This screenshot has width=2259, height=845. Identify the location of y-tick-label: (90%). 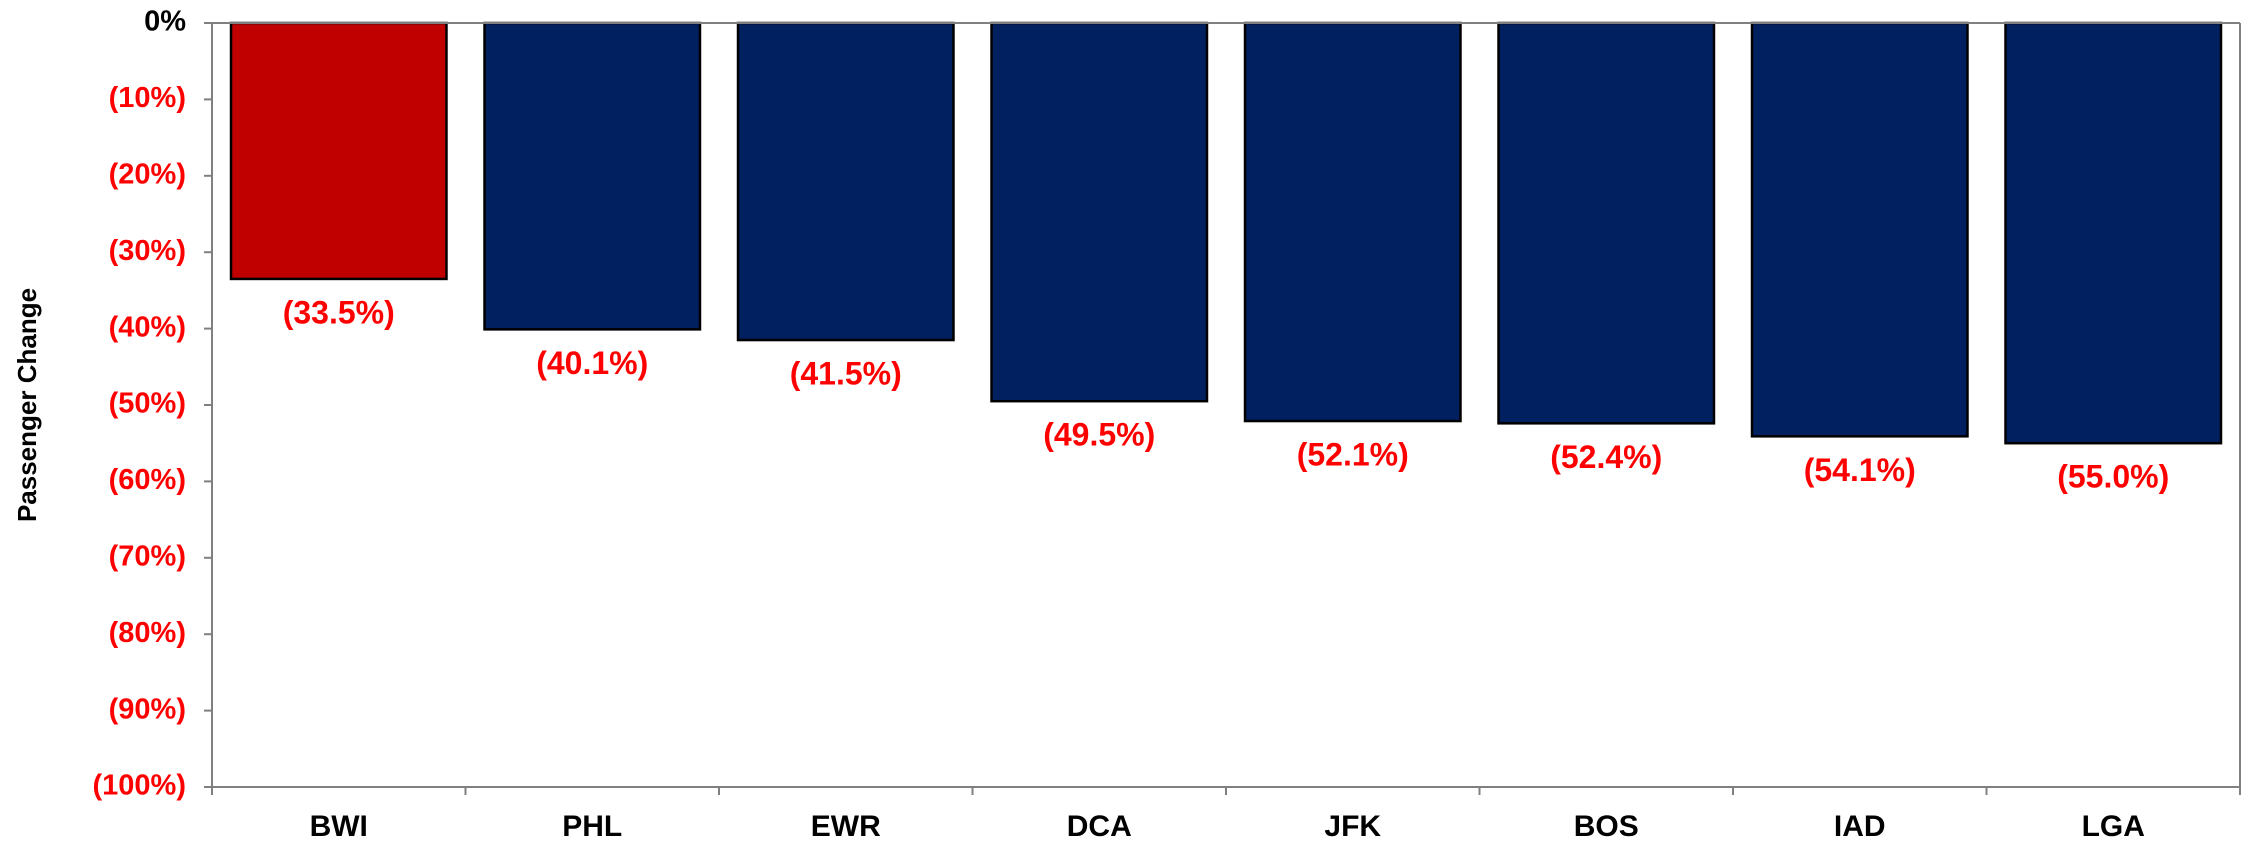
(147, 709).